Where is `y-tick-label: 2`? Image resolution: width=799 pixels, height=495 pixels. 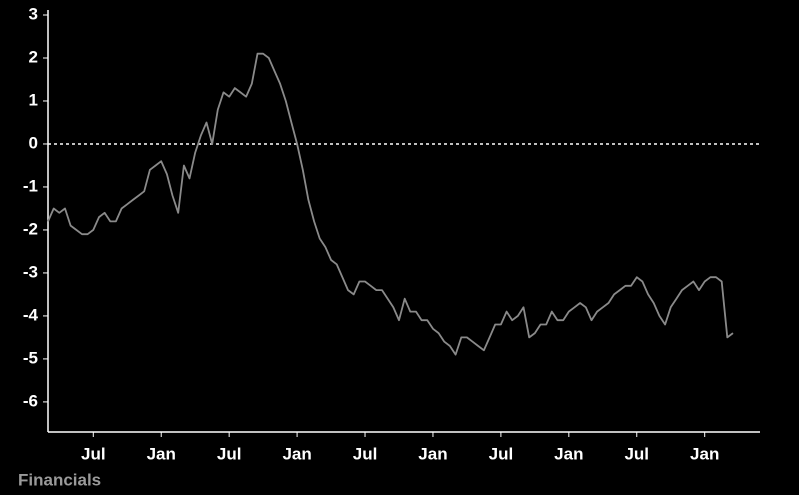 y-tick-label: 2 is located at coordinates (33, 56).